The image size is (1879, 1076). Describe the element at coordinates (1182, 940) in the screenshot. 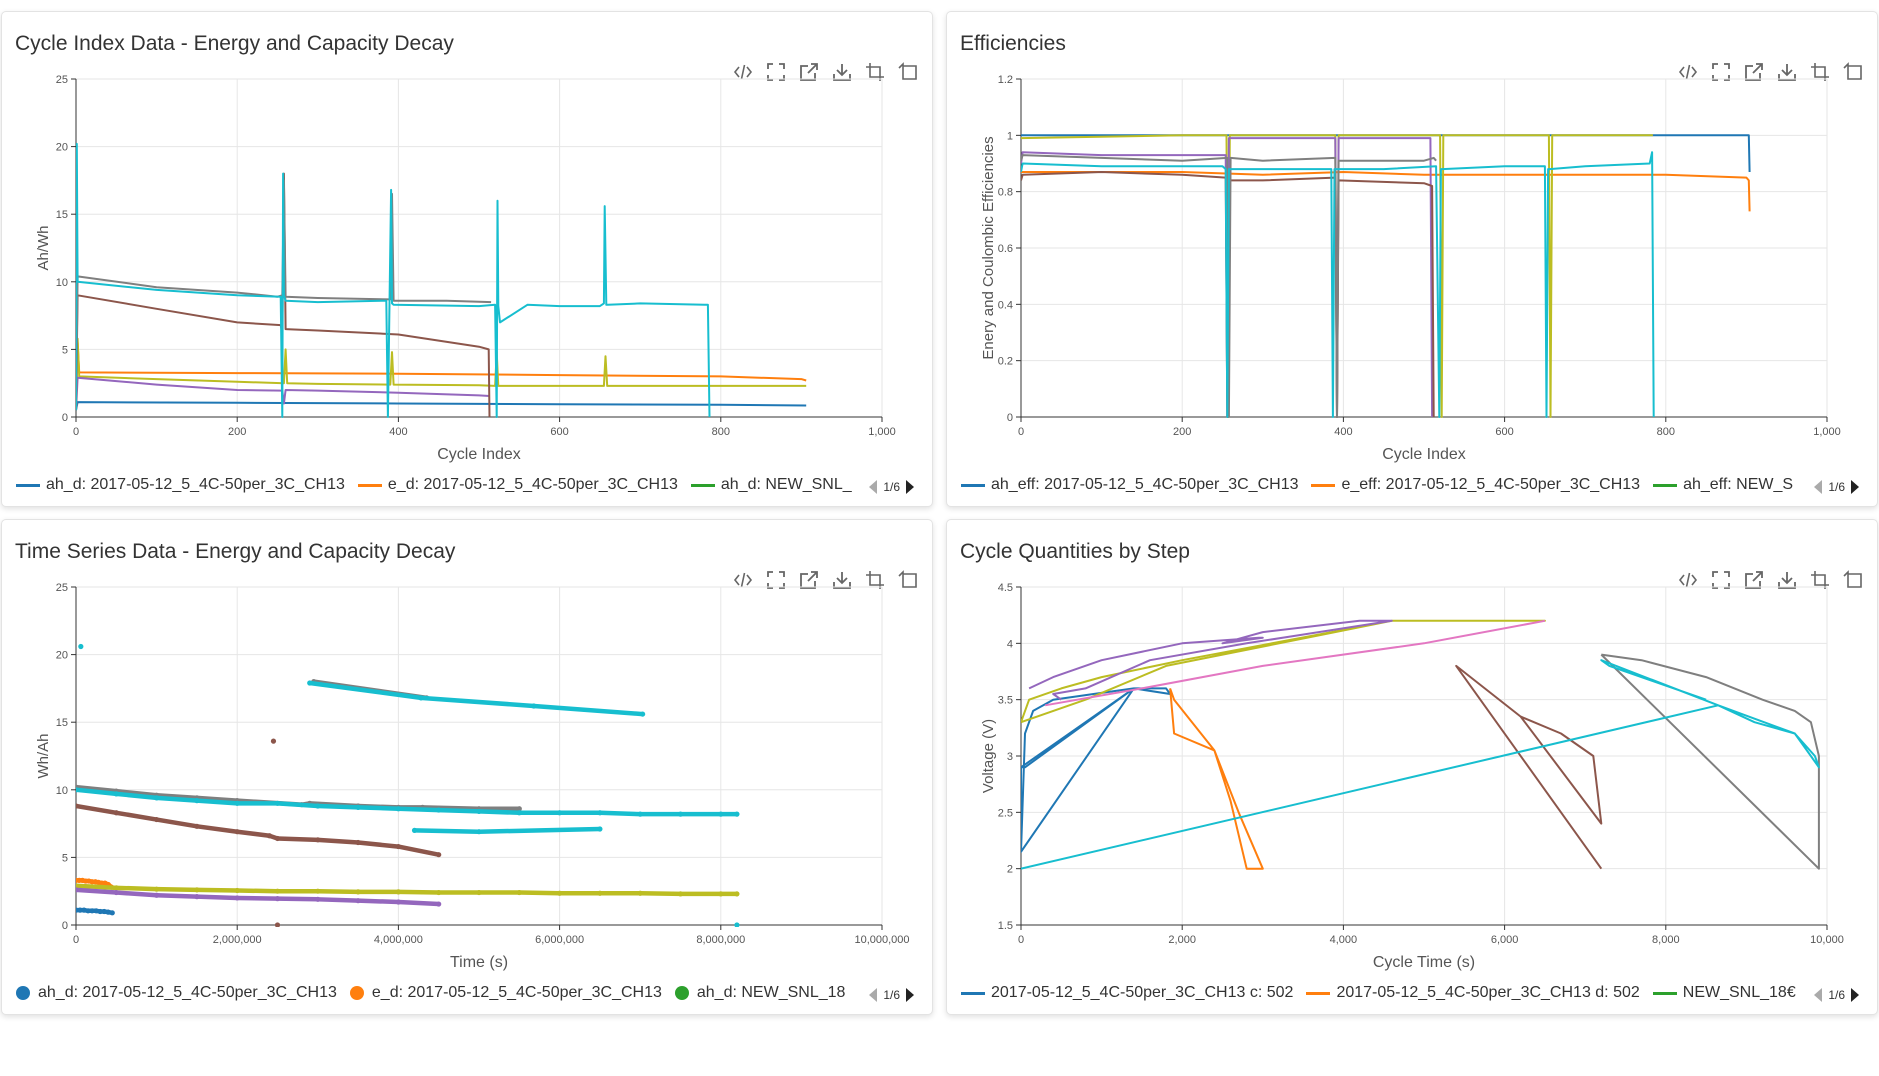

I see `x-tick-label: 2,000` at that location.